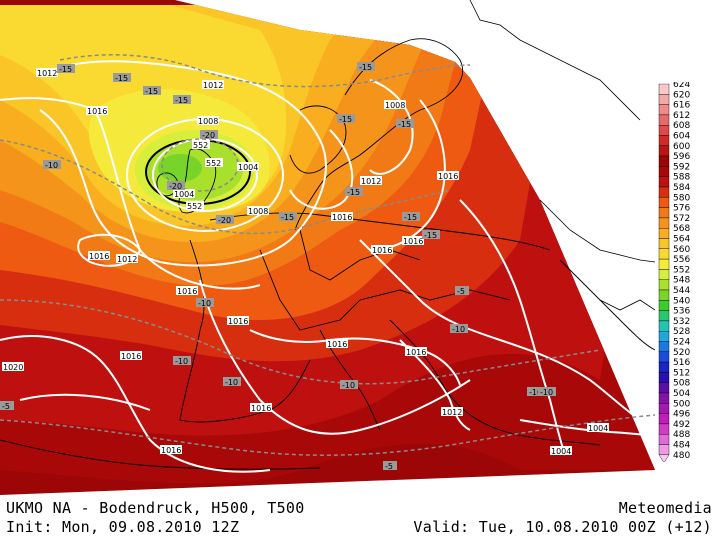  What do you see at coordinates (335, 357) in the screenshot?
I see `isobar-1016-b` at bounding box center [335, 357].